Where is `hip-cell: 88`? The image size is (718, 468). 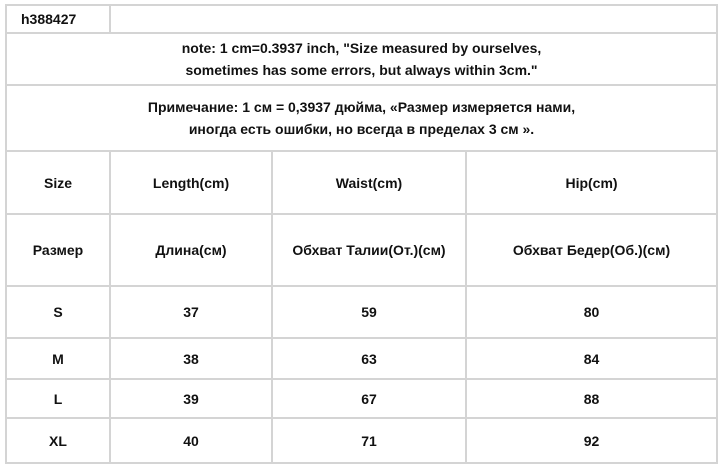
hip-cell: 88 is located at coordinates (591, 398).